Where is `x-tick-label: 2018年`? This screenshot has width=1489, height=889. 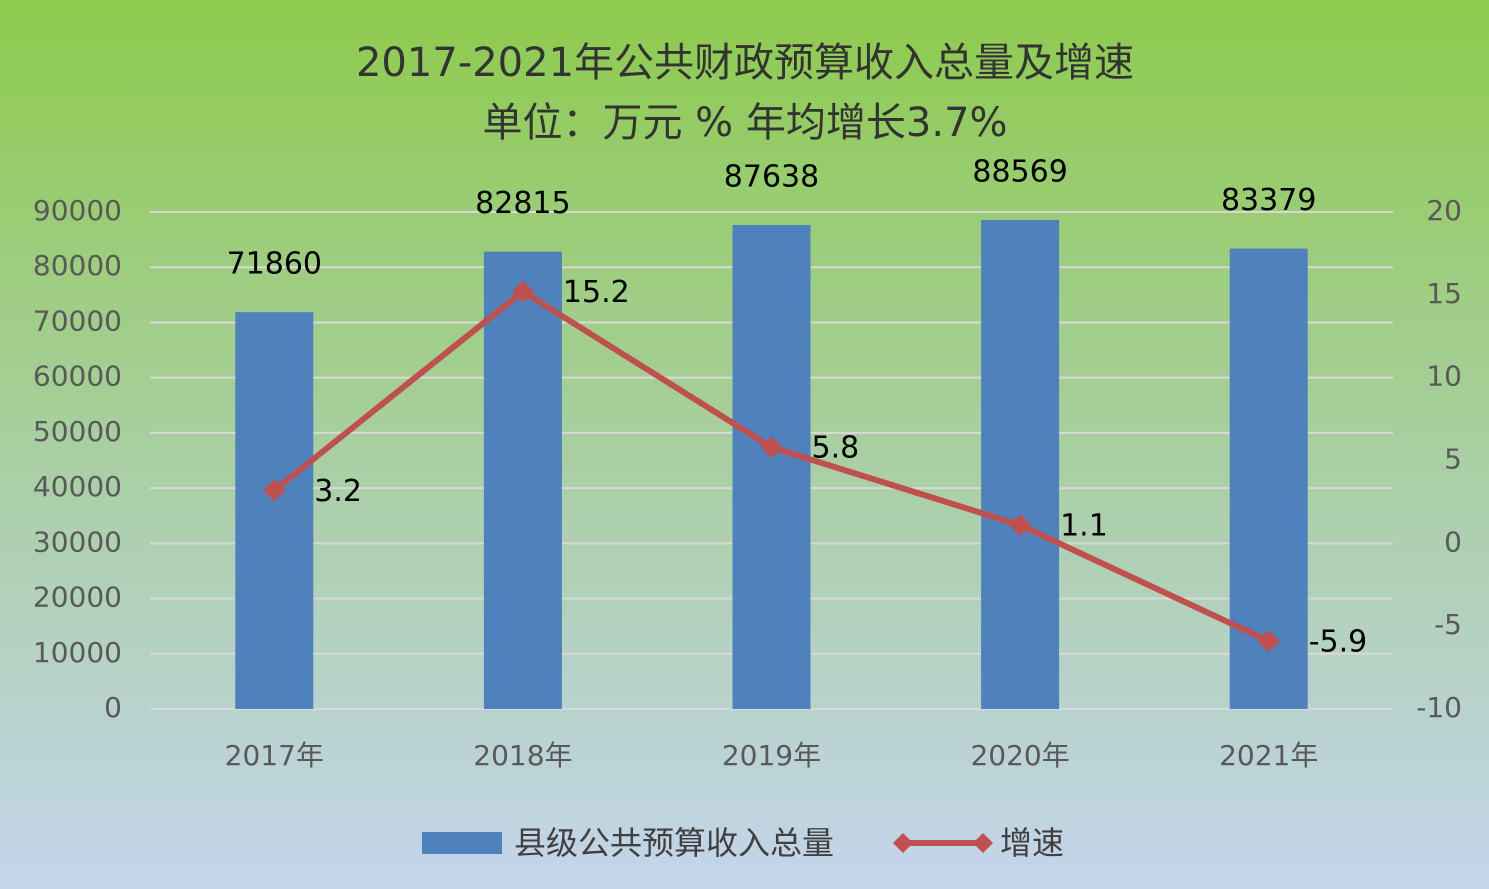
x-tick-label: 2018年 is located at coordinates (522, 755).